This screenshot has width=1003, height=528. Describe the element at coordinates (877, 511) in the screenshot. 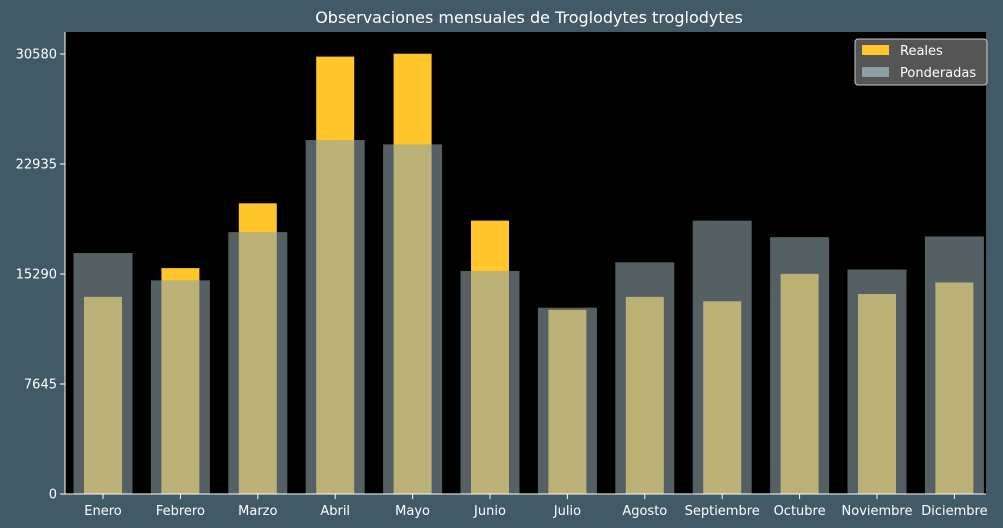

I see `x-tick-label-noviembre: Noviembre` at that location.